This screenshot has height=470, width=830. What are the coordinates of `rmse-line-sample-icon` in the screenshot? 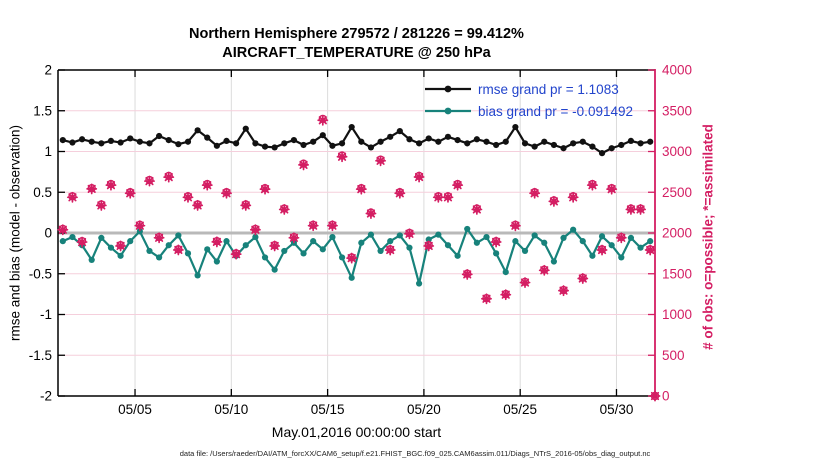 It's located at (448, 89).